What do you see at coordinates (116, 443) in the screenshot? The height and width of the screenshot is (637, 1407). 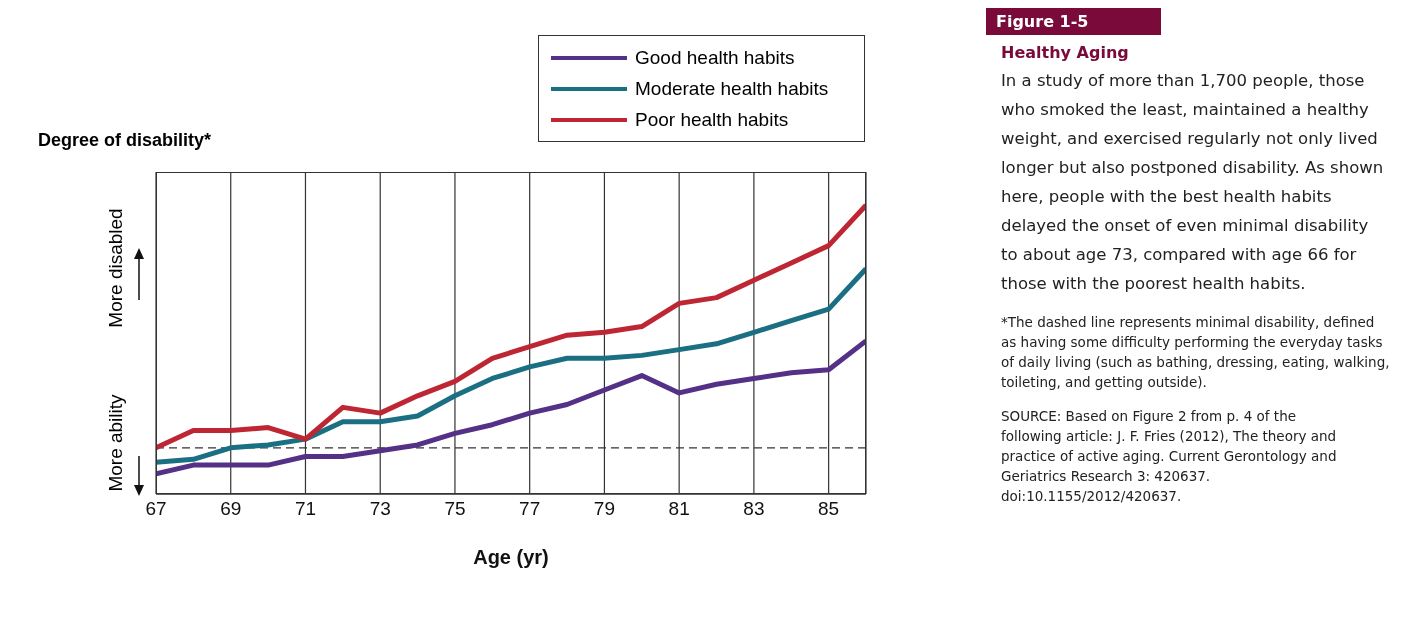 I see `text: More ability` at bounding box center [116, 443].